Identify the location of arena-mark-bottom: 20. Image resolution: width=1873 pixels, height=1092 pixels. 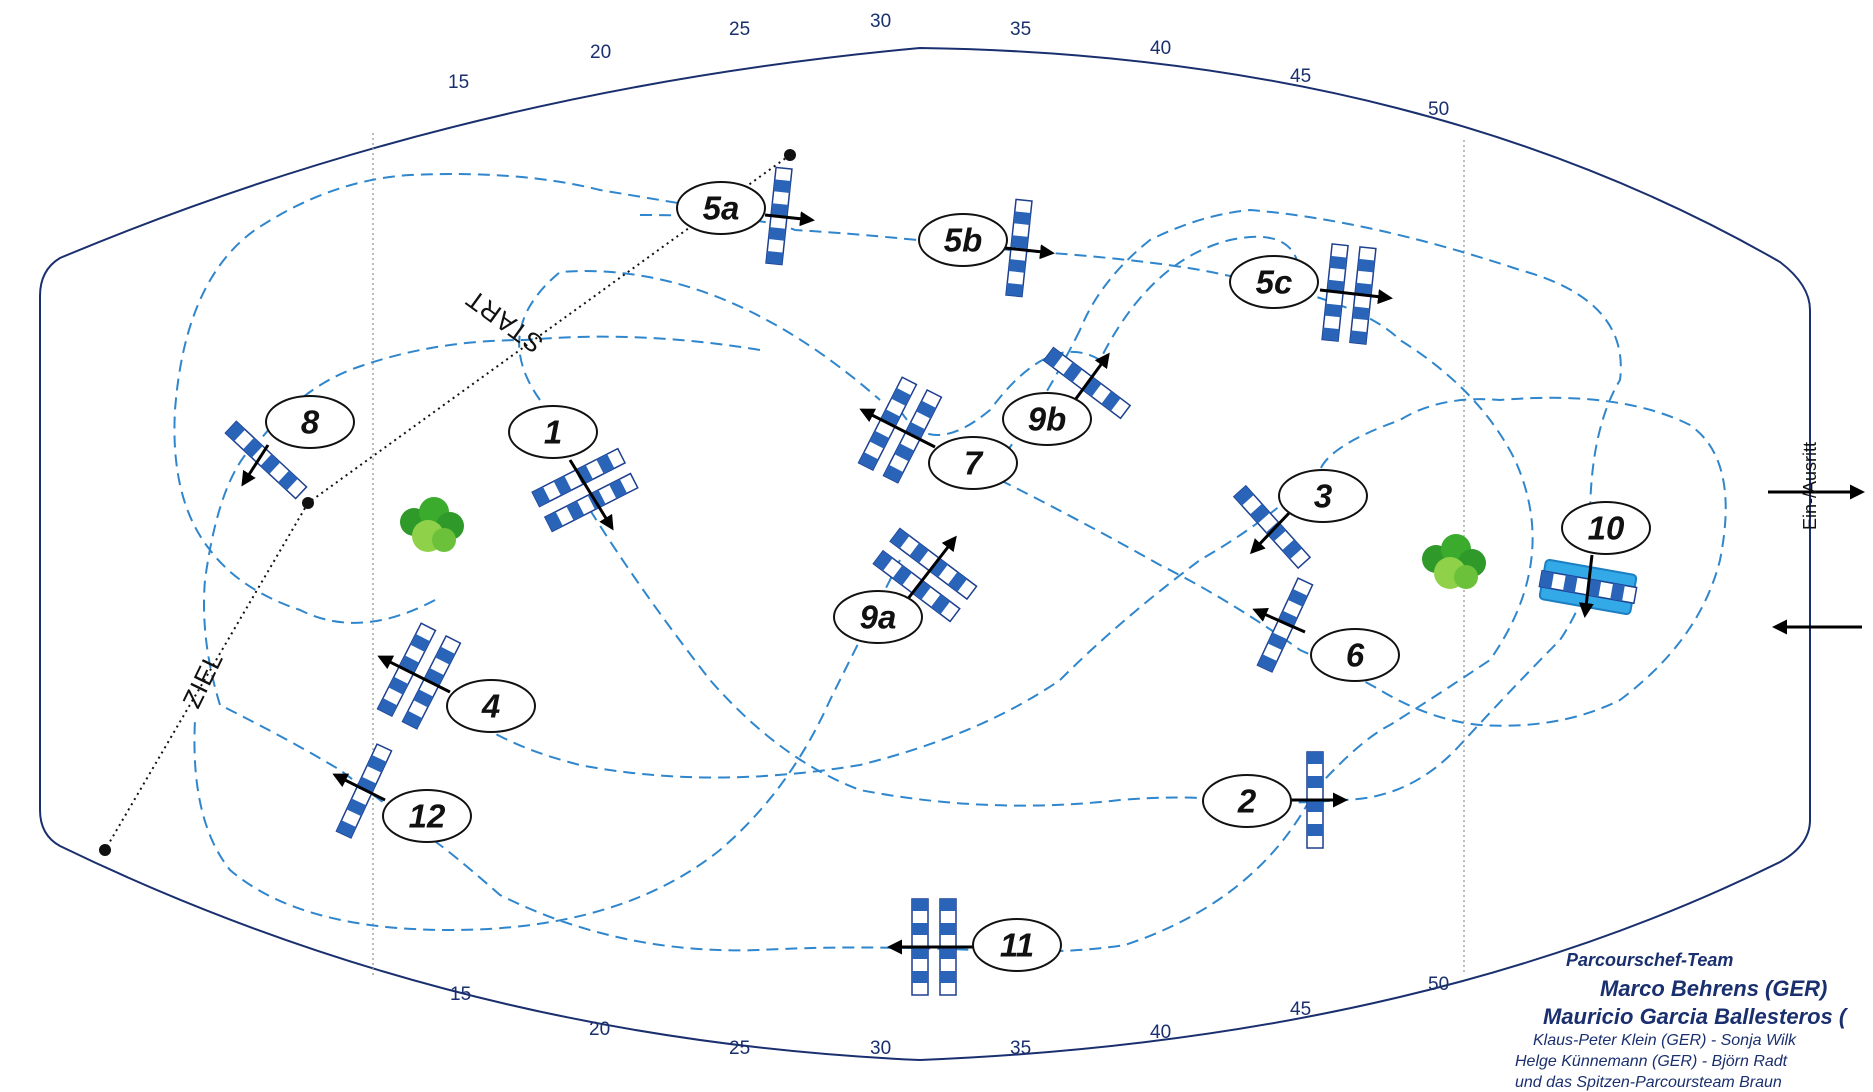
(599, 1029).